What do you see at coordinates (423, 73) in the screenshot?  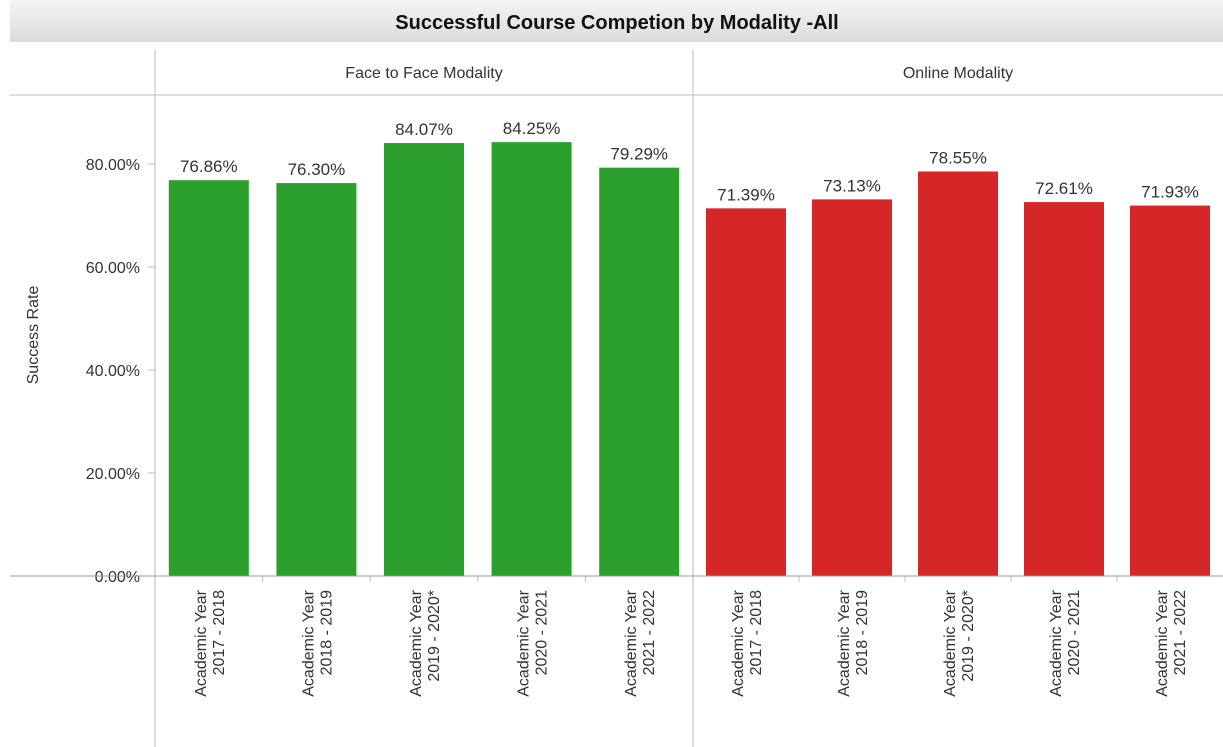 I see `panel-header: Face to Face Modality` at bounding box center [423, 73].